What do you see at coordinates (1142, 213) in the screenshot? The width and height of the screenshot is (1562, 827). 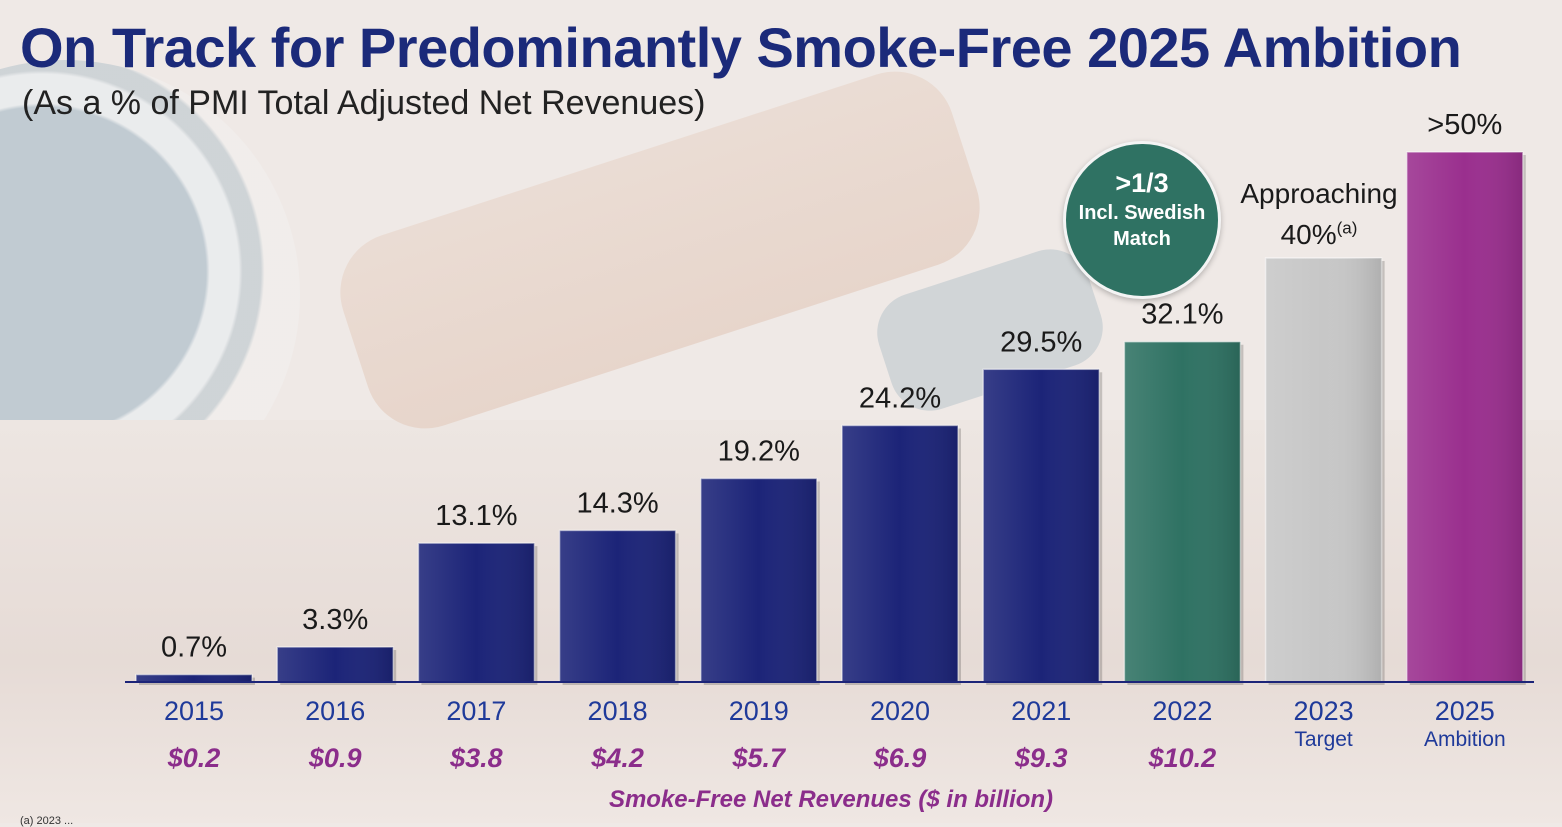 I see `badge-line-2: Incl. Swedish` at bounding box center [1142, 213].